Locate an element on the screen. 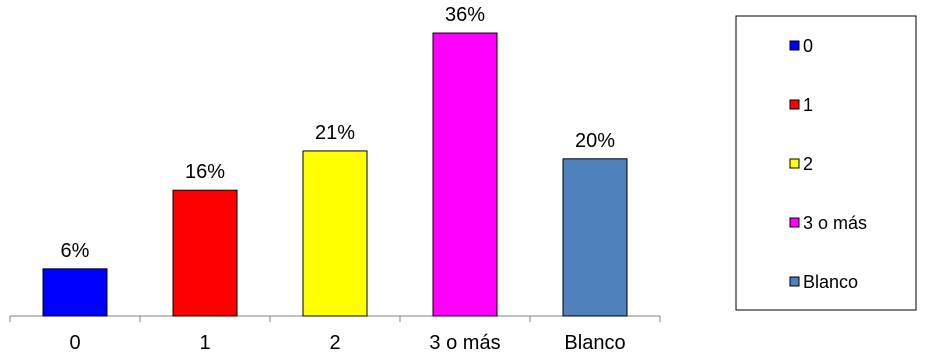  data-label-0: 6% is located at coordinates (75, 251).